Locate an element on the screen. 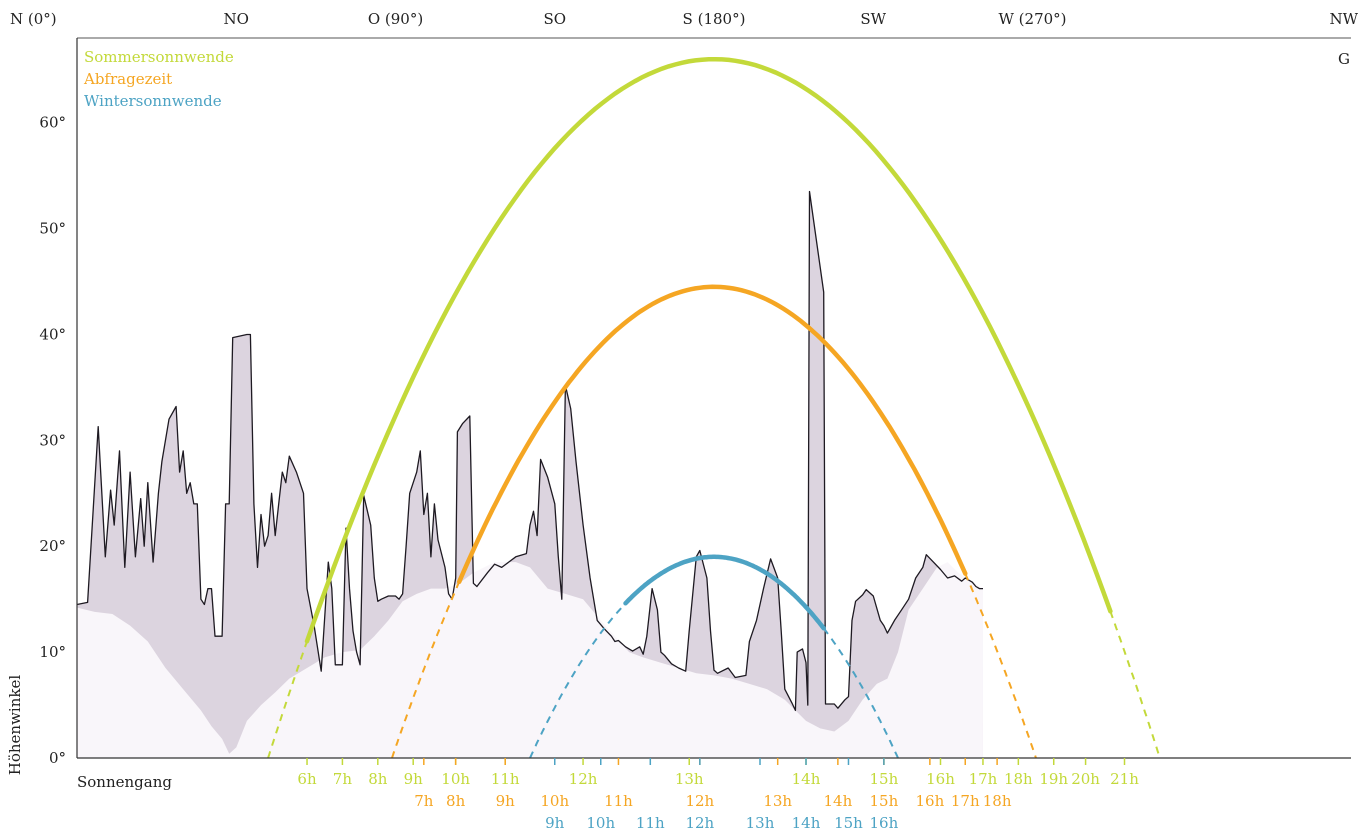  hour-label: 6h is located at coordinates (307, 779).